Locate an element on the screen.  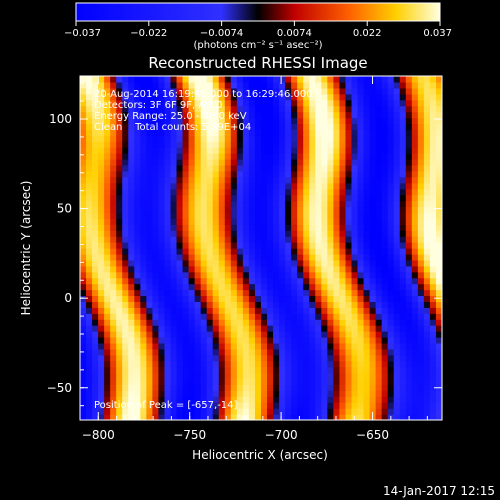
colorbar-tick-label: 0.022 is located at coordinates (367, 33).